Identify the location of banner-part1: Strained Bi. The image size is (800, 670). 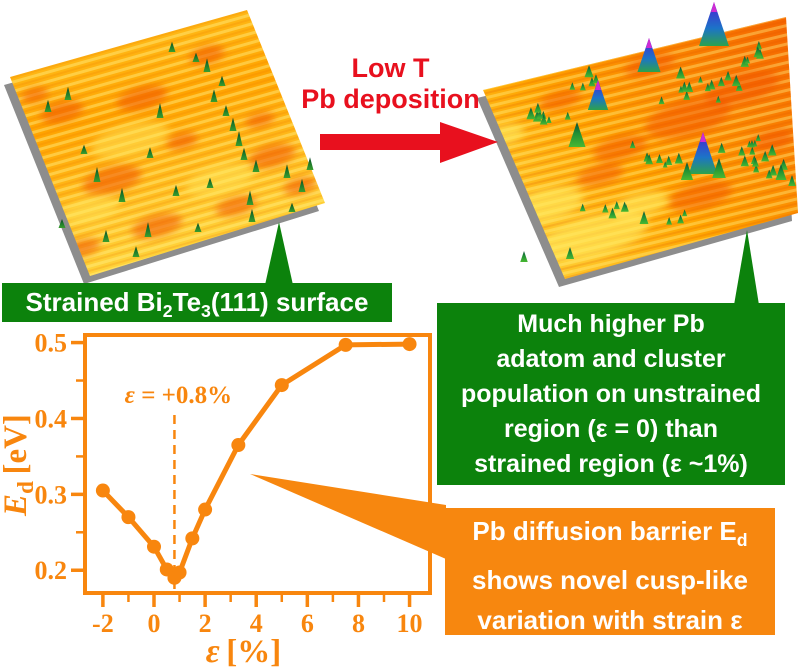
(94, 302).